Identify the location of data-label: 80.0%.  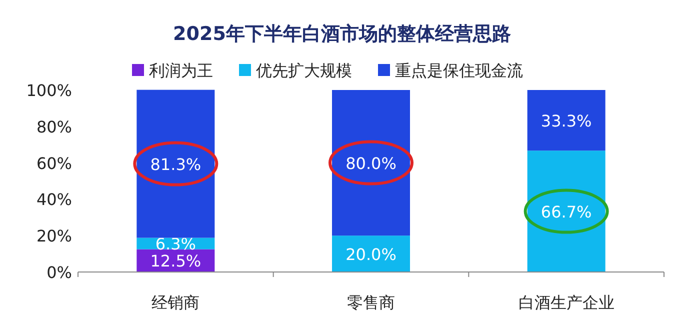
(371, 163).